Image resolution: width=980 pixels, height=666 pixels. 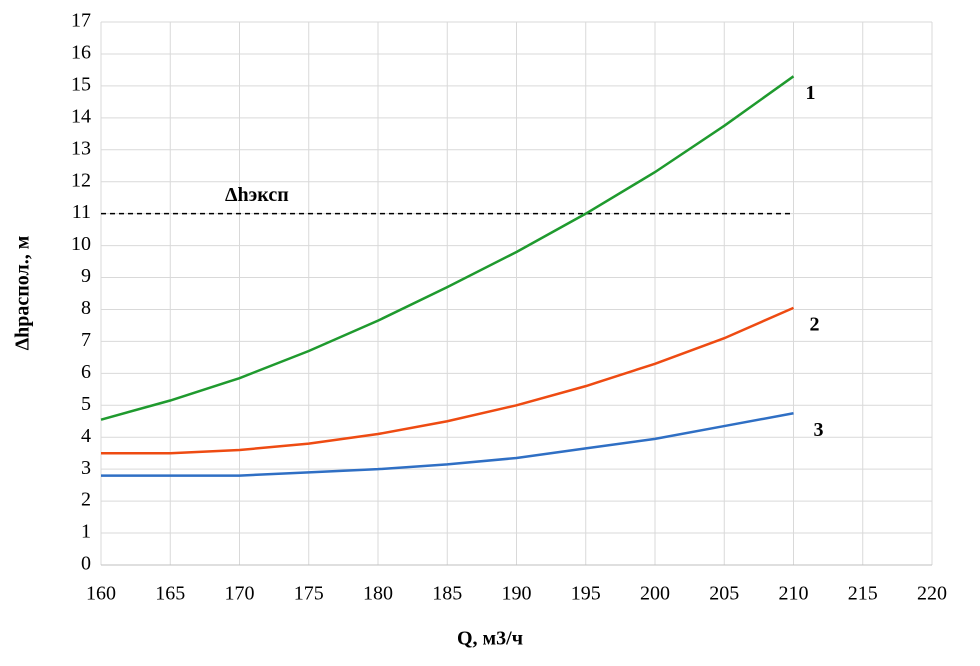 What do you see at coordinates (932, 594) in the screenshot?
I see `x-tick-label: 220` at bounding box center [932, 594].